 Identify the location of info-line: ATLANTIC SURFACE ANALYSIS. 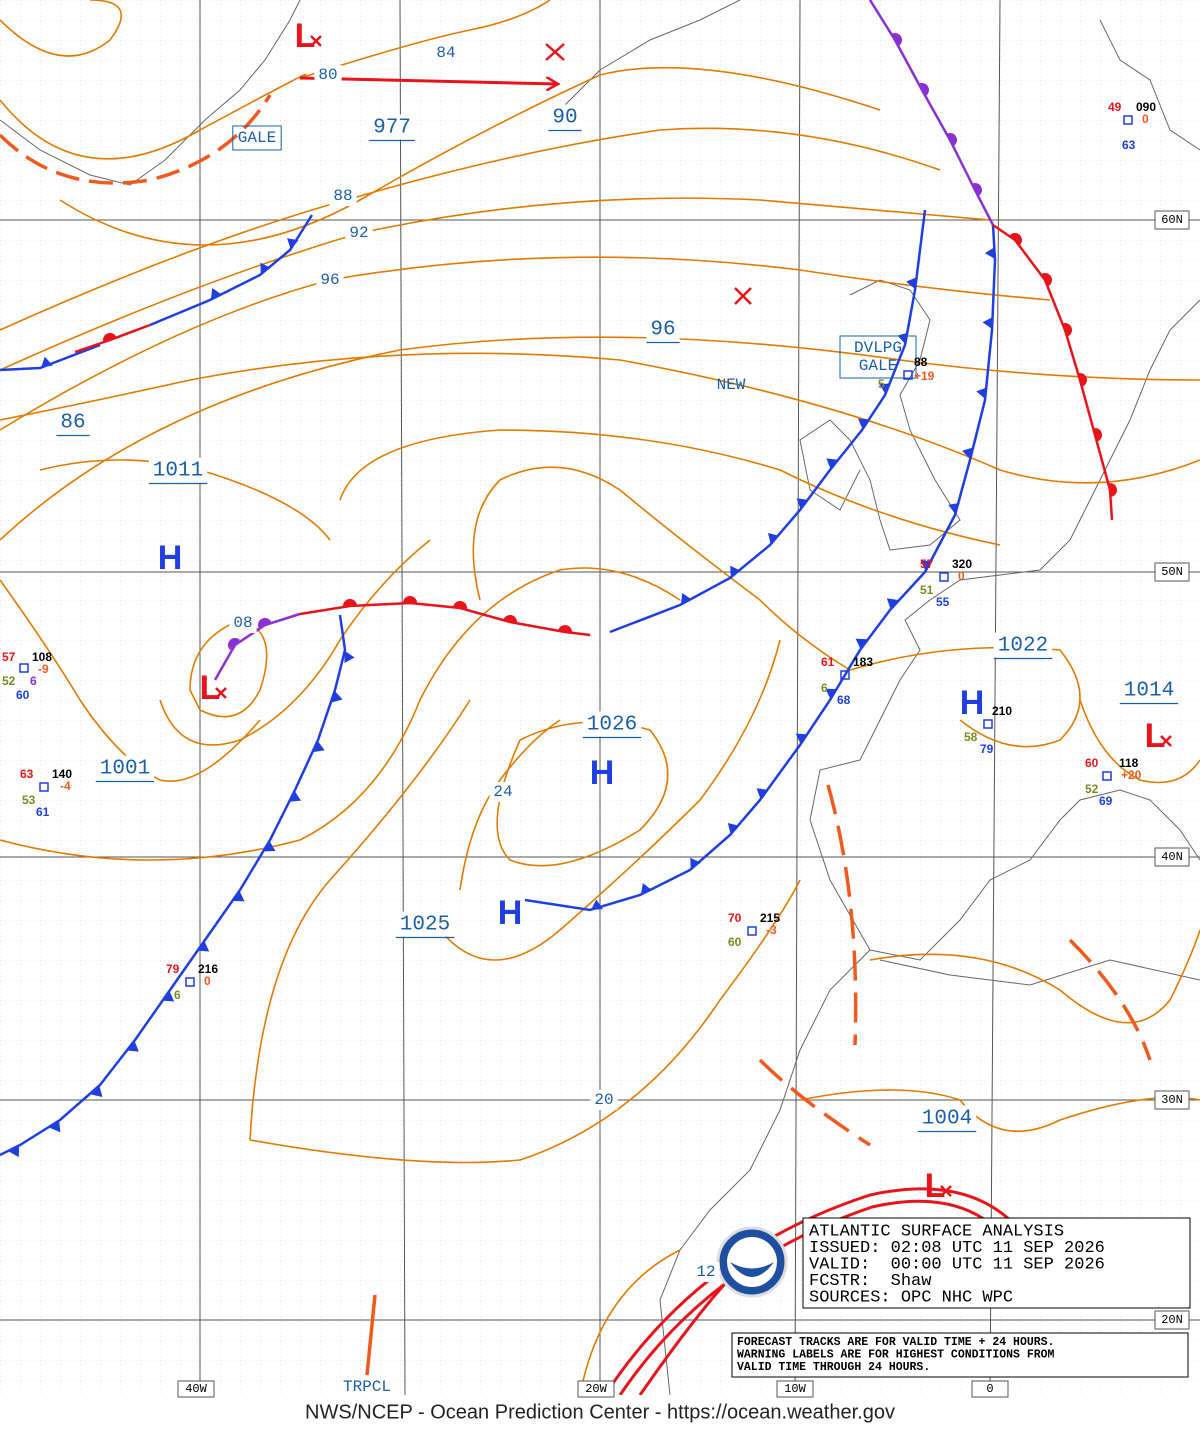
(936, 1231).